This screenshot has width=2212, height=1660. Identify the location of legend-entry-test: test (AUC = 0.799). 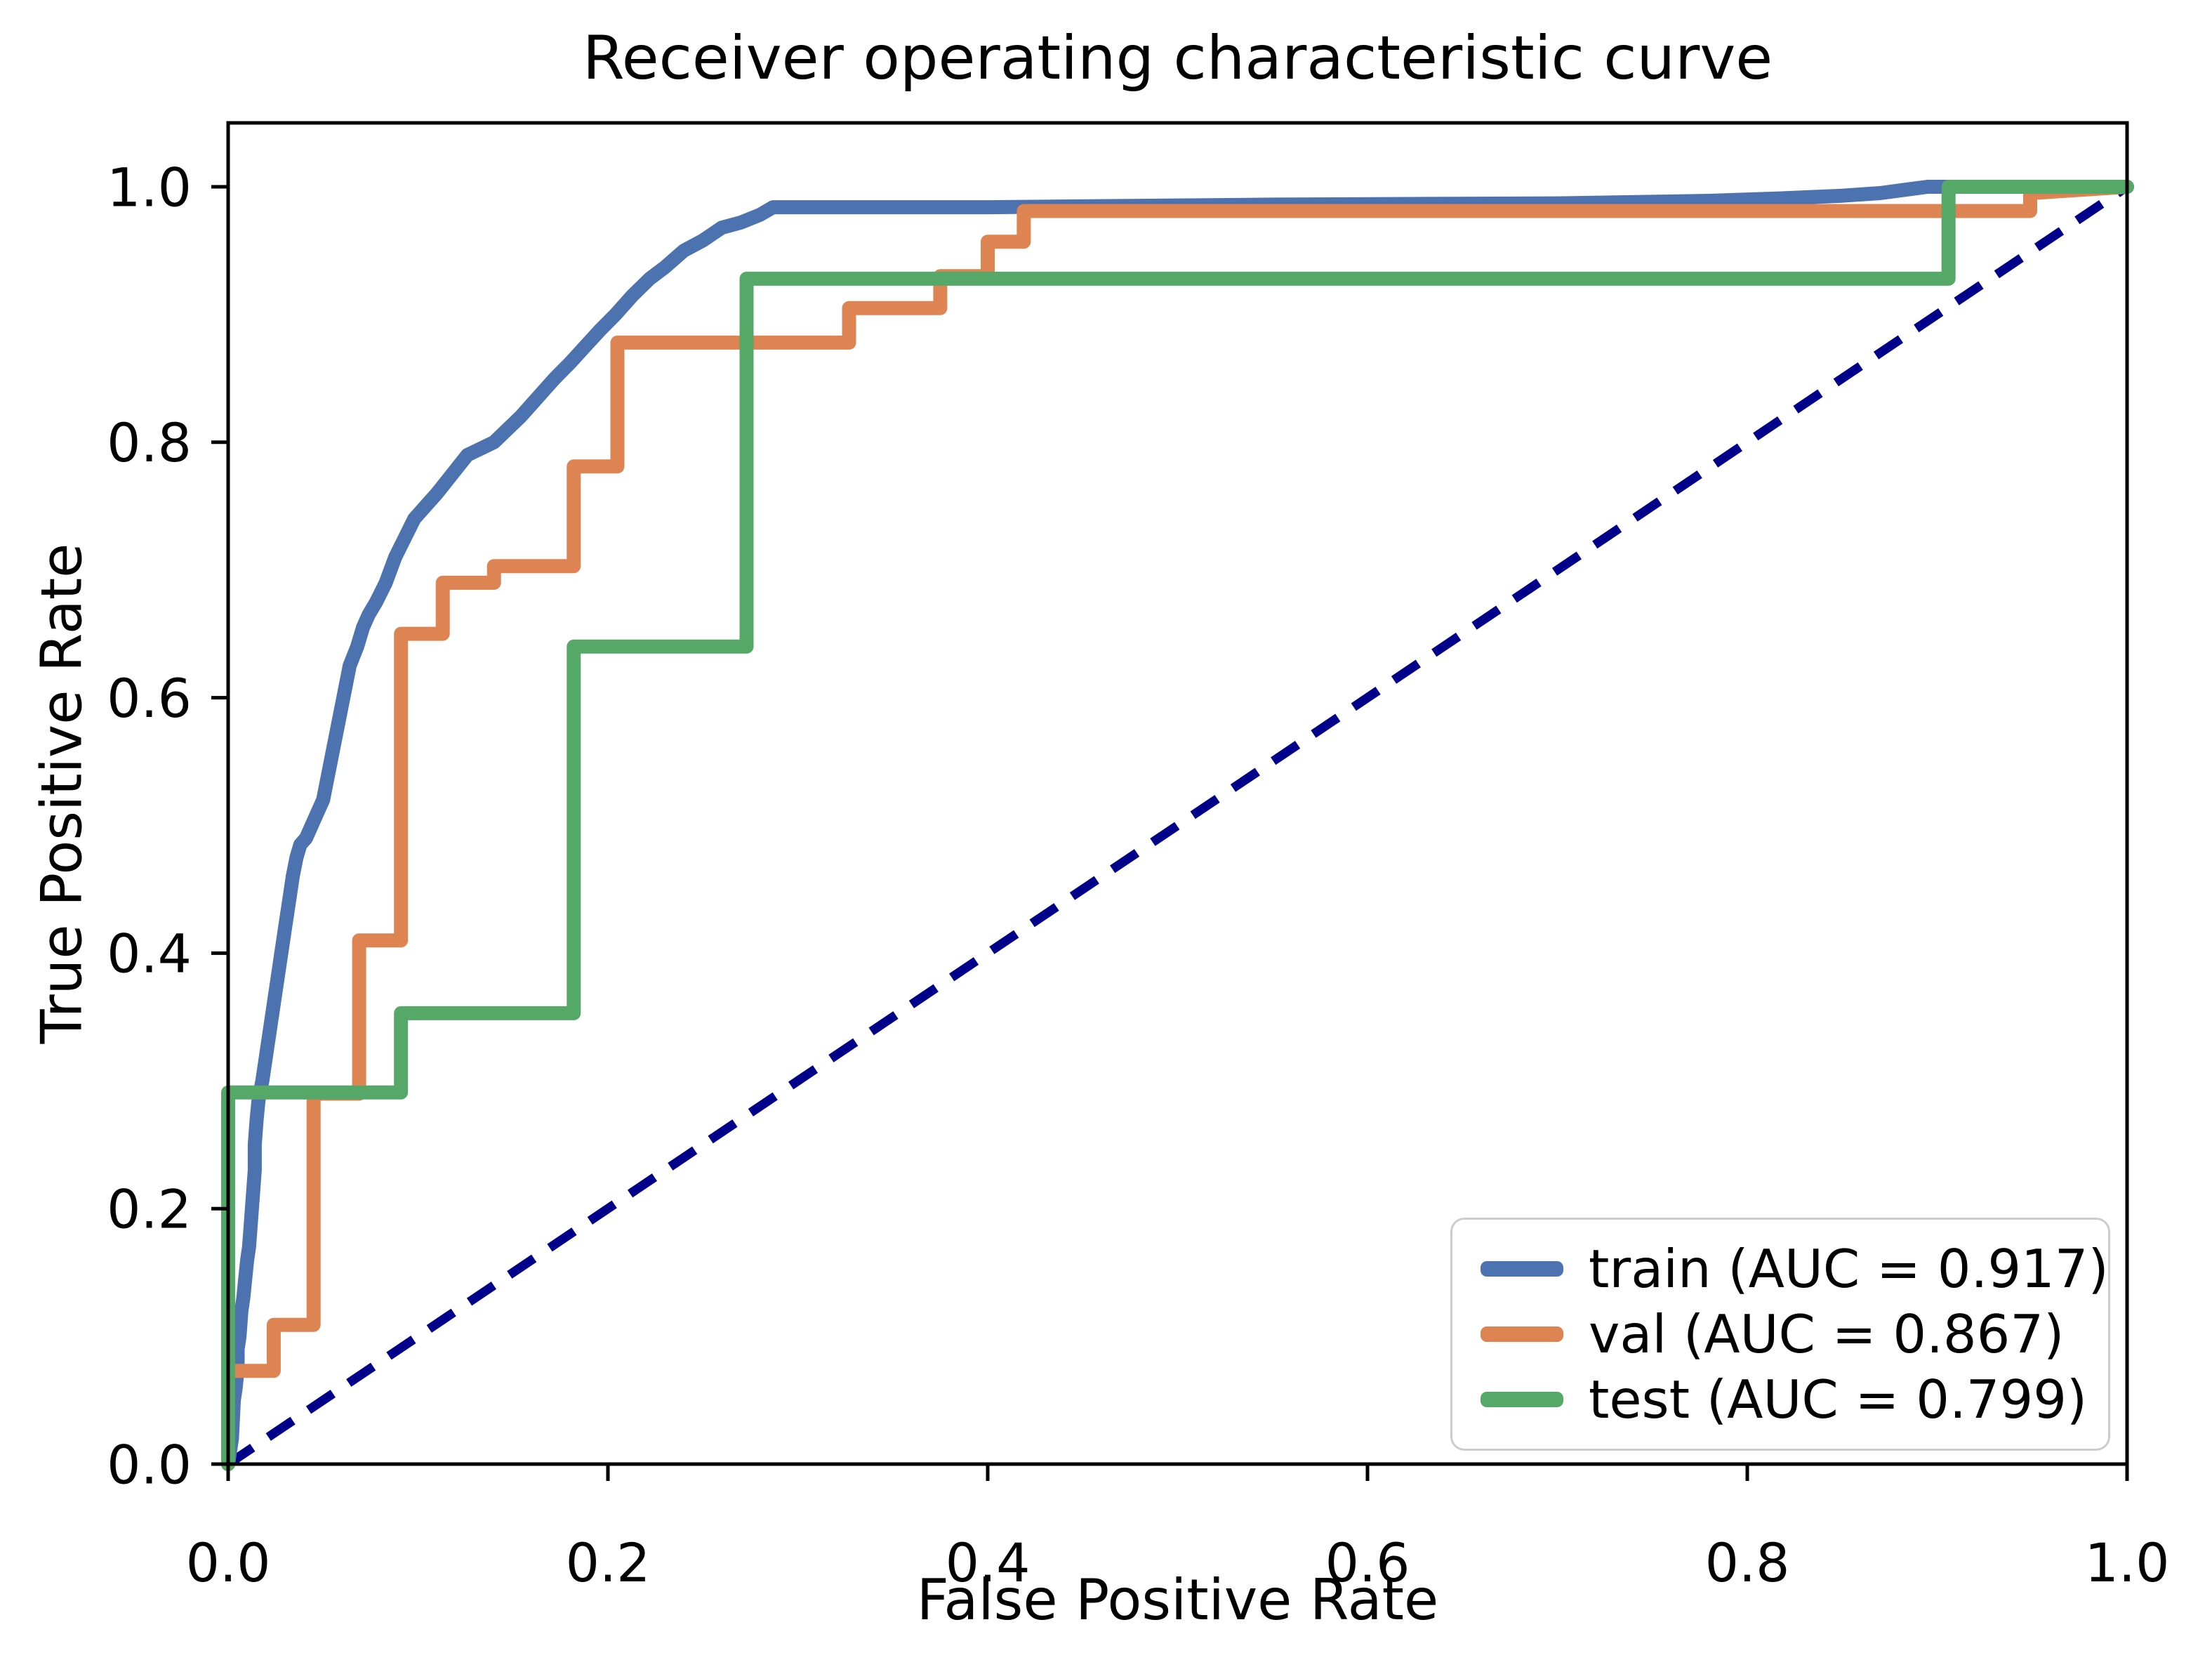
(1784, 1399).